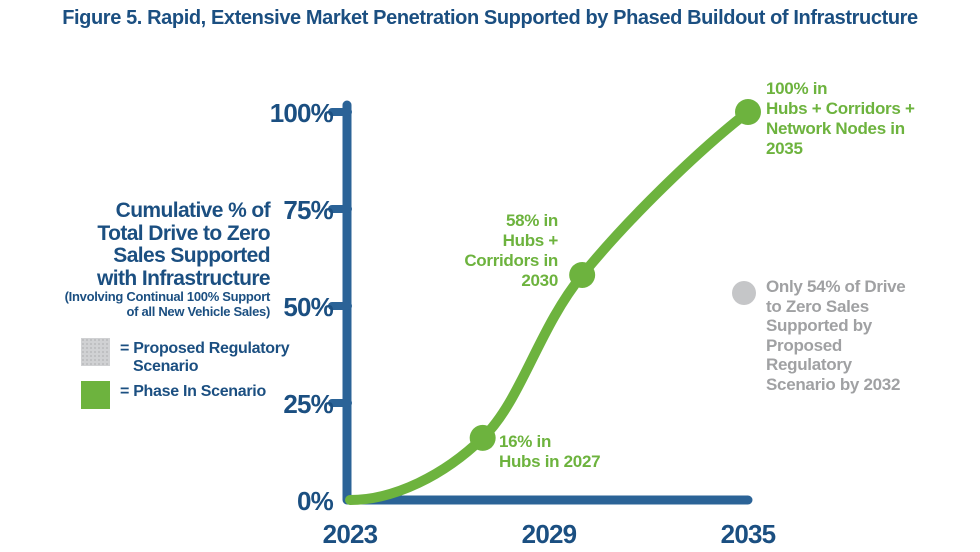  I want to click on annotation-line: Only 54% of Drive, so click(836, 286).